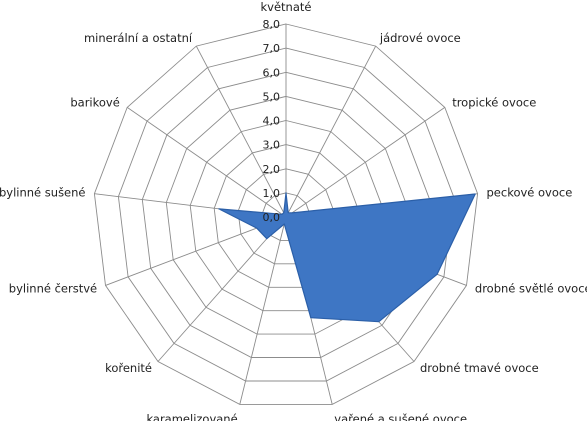 Image resolution: width=587 pixels, height=421 pixels. What do you see at coordinates (43, 193) in the screenshot?
I see `category-label: bylinné sušené` at bounding box center [43, 193].